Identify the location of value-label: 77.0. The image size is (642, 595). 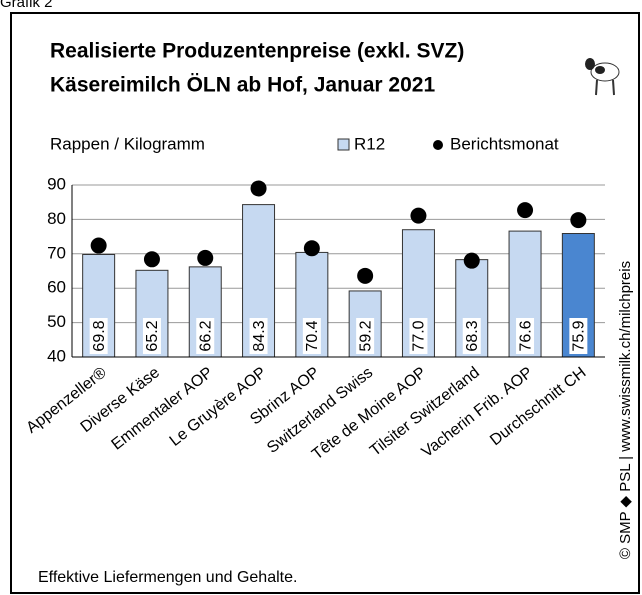
(419, 335).